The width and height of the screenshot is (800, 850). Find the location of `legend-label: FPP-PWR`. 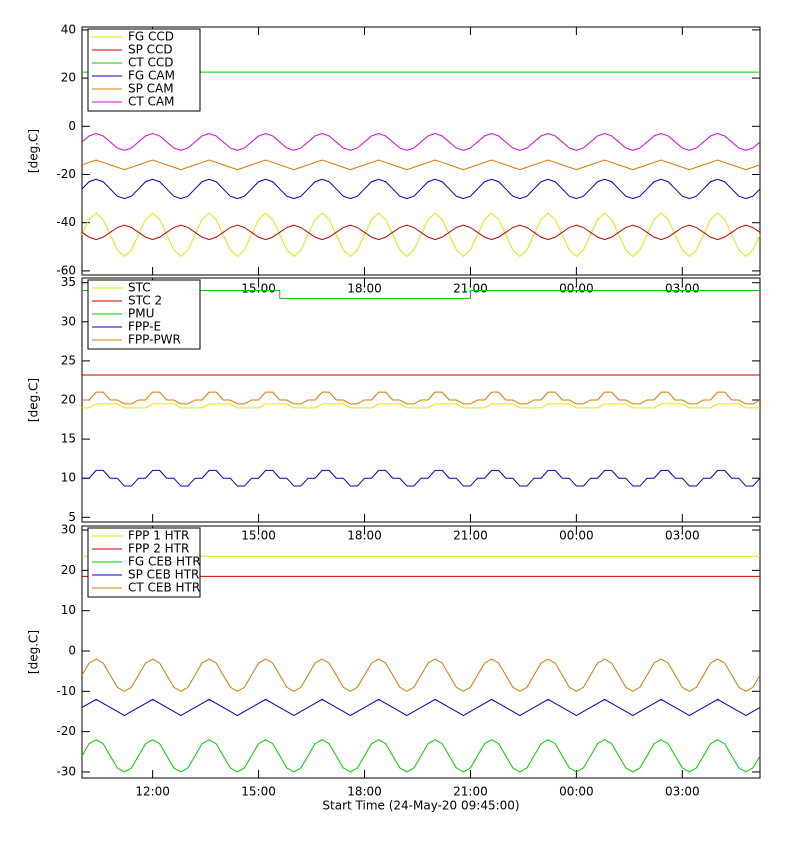

legend-label: FPP-PWR is located at coordinates (154, 340).